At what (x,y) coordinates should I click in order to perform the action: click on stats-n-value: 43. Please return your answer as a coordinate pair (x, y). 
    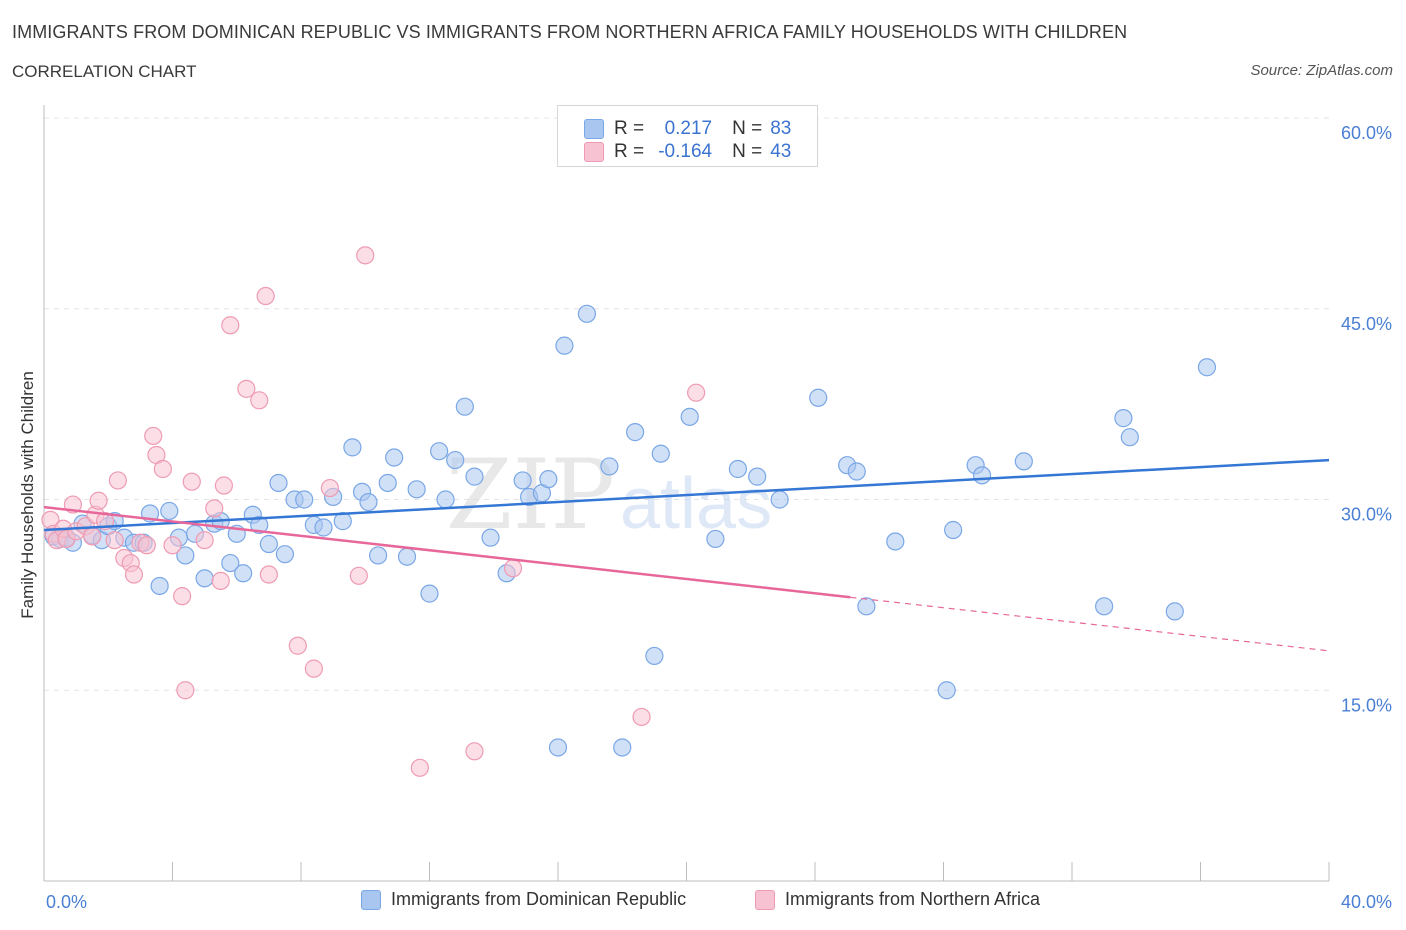
    Looking at the image, I should click on (781, 151).